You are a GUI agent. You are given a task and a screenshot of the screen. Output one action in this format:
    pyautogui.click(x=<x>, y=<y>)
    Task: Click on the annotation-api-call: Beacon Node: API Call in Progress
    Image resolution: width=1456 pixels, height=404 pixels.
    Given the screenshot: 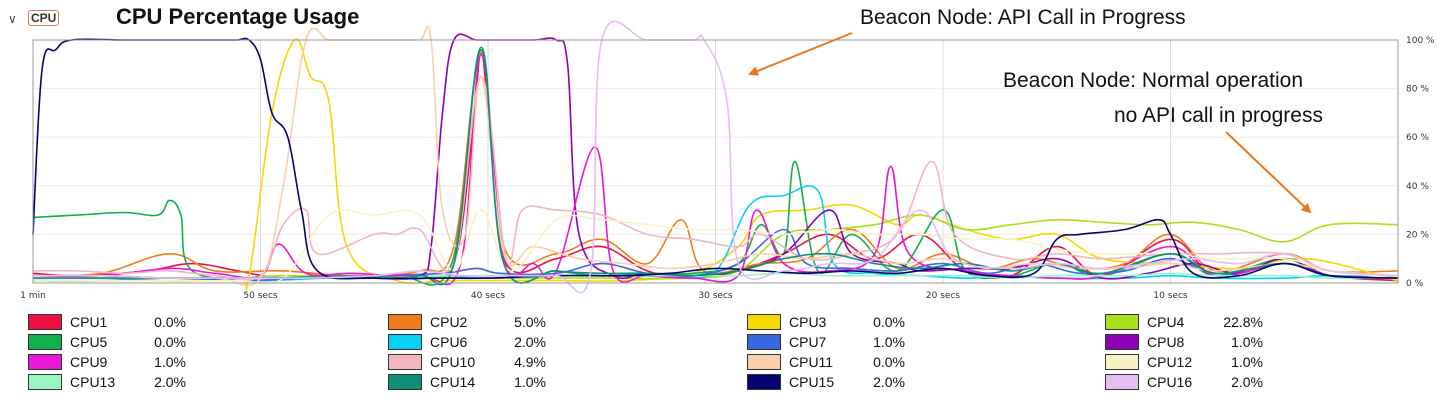 What is the action you would take?
    pyautogui.click(x=1023, y=17)
    